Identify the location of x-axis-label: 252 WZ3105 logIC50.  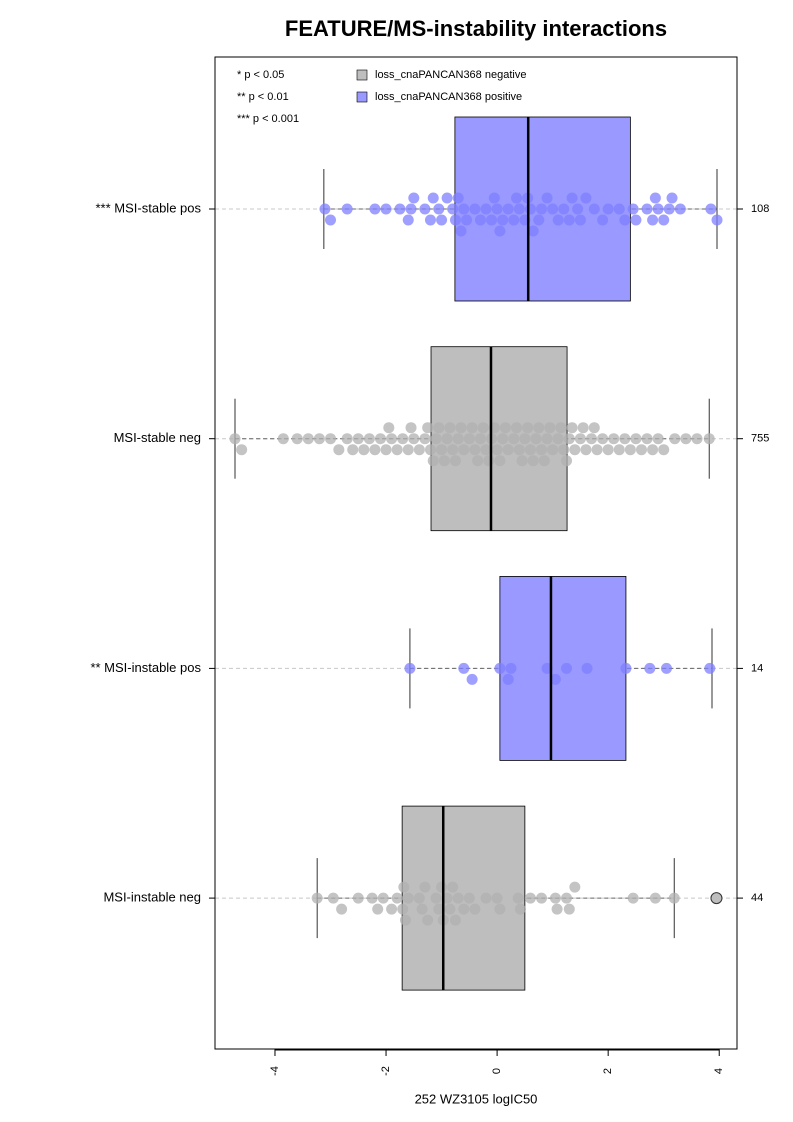
(476, 1098).